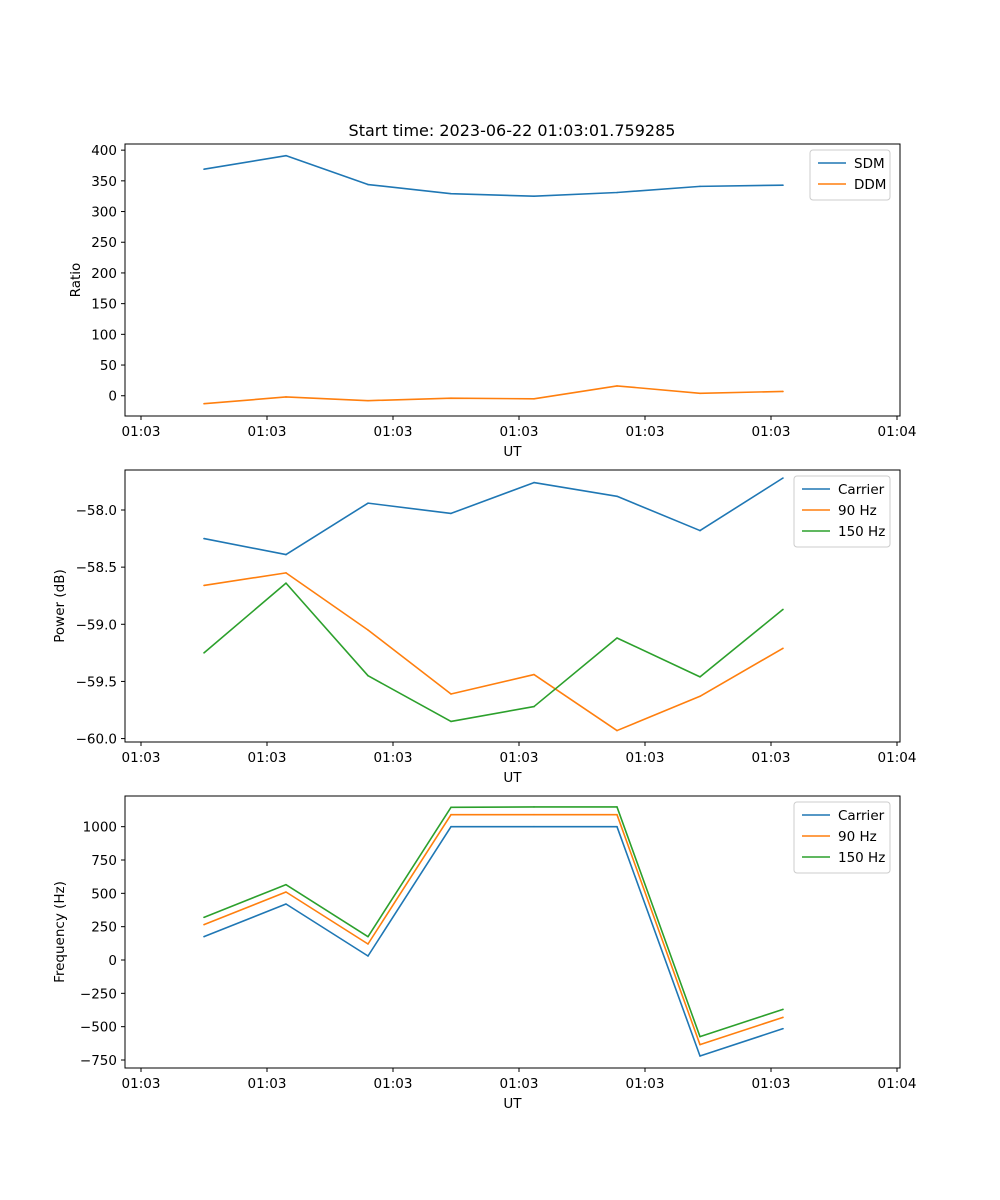 Image resolution: width=1000 pixels, height=1200 pixels. Describe the element at coordinates (104, 274) in the screenshot. I see `y-tick-label: 200` at that location.